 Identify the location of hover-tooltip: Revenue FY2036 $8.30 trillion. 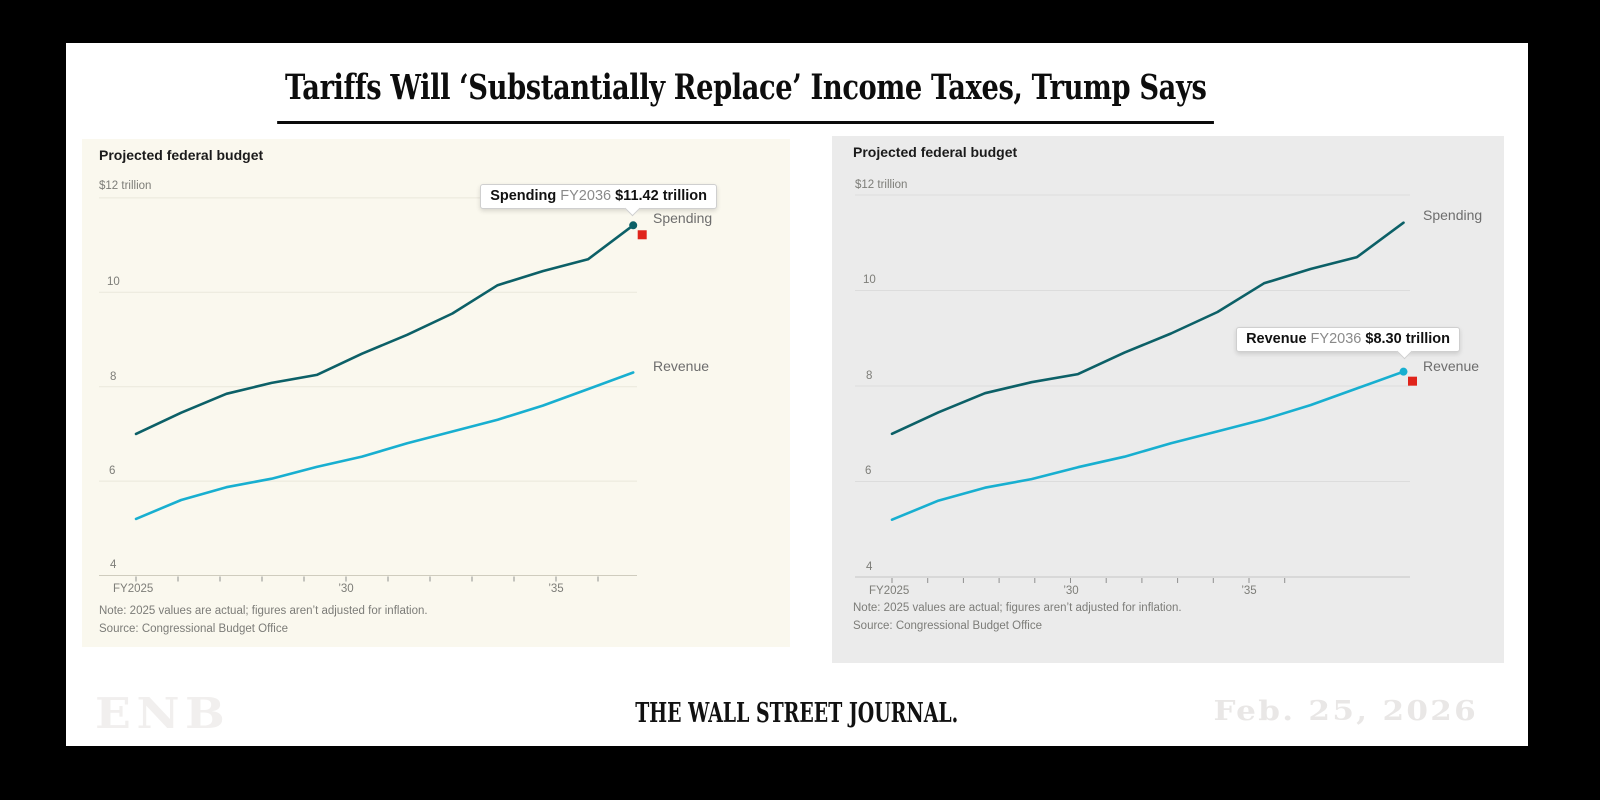
(1348, 343).